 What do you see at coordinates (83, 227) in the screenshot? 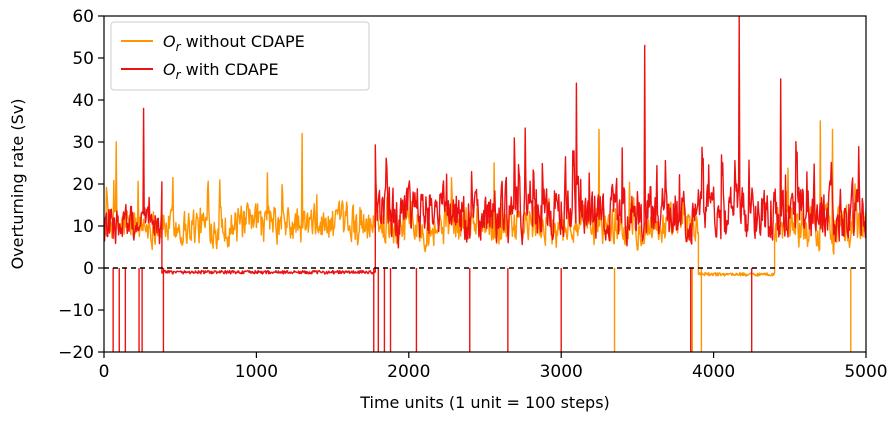
I see `y-tick-label: 10` at bounding box center [83, 227].